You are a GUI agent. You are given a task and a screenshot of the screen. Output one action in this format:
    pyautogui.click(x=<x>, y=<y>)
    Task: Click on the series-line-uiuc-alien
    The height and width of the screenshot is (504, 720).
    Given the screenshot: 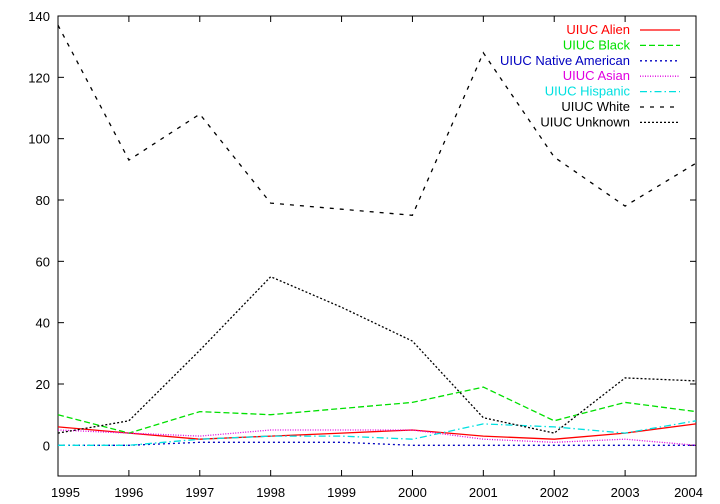 What is the action you would take?
    pyautogui.click(x=377, y=431)
    